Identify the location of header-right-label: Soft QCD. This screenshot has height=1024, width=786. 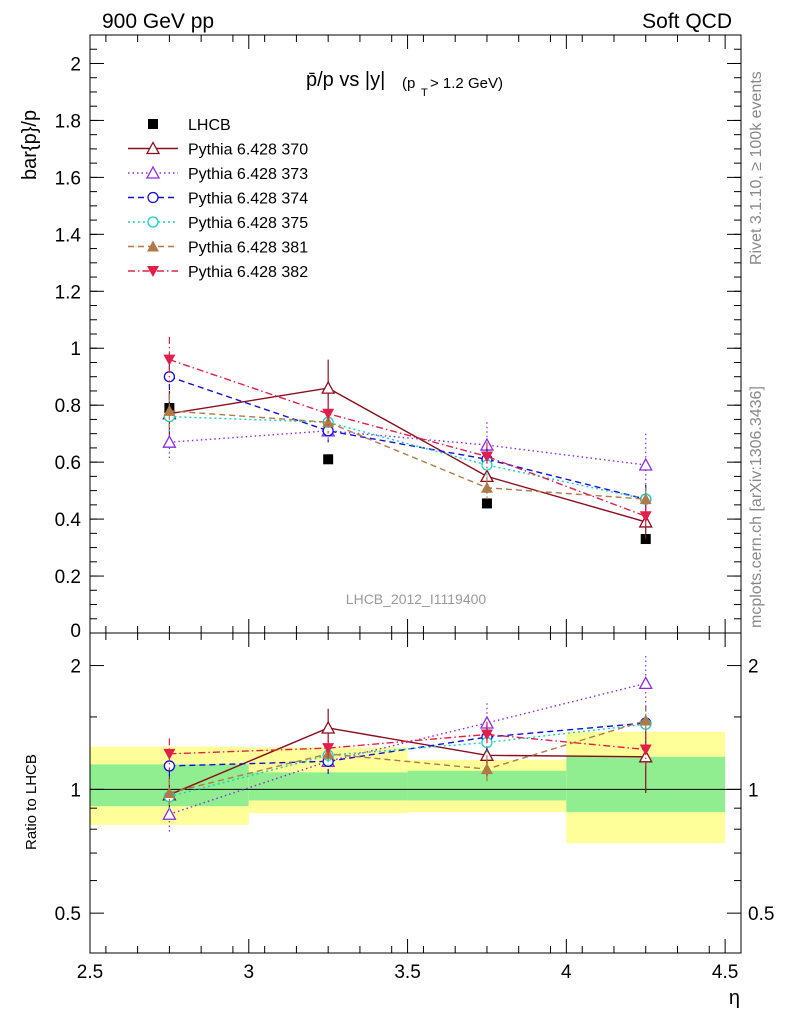
(687, 21).